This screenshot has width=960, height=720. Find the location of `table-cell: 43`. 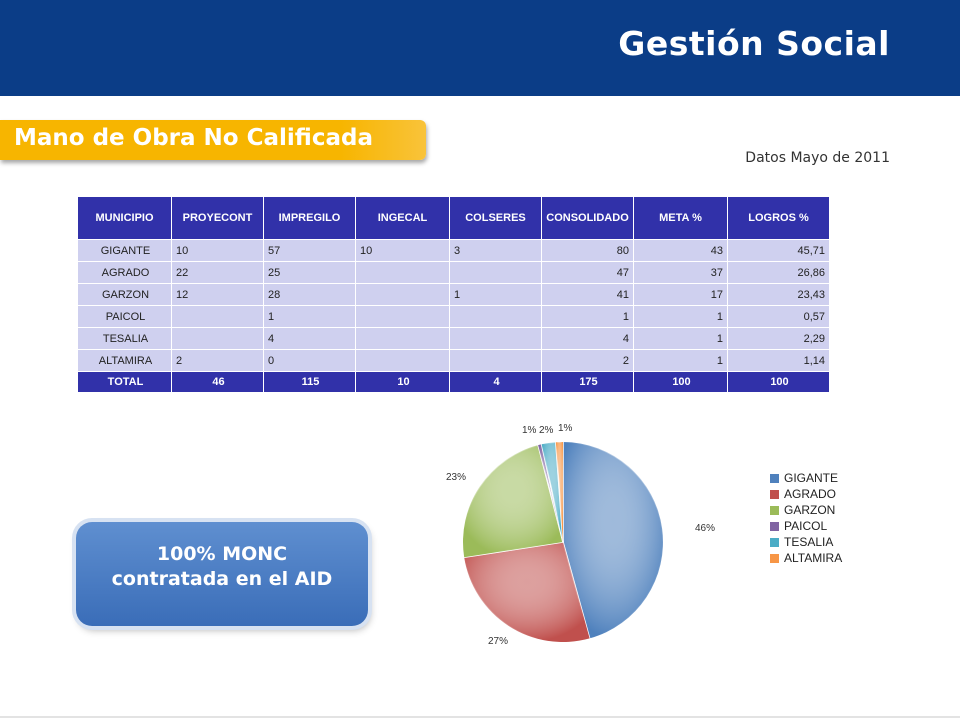

table-cell: 43 is located at coordinates (680, 250).